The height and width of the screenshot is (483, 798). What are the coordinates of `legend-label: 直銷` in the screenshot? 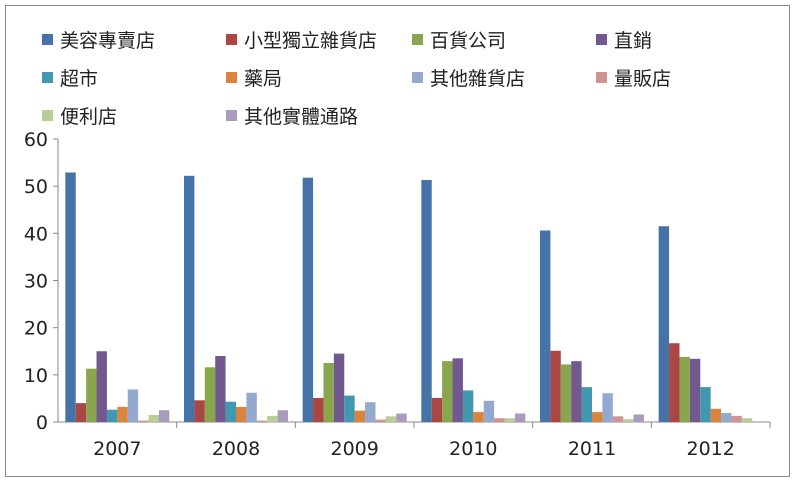 It's located at (633, 41).